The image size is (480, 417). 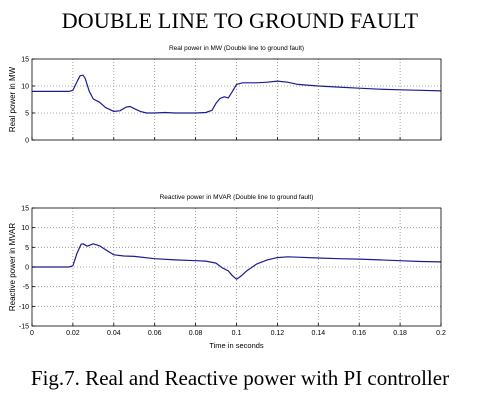 What do you see at coordinates (12, 99) in the screenshot?
I see `y-axis-label: Real power in MW` at bounding box center [12, 99].